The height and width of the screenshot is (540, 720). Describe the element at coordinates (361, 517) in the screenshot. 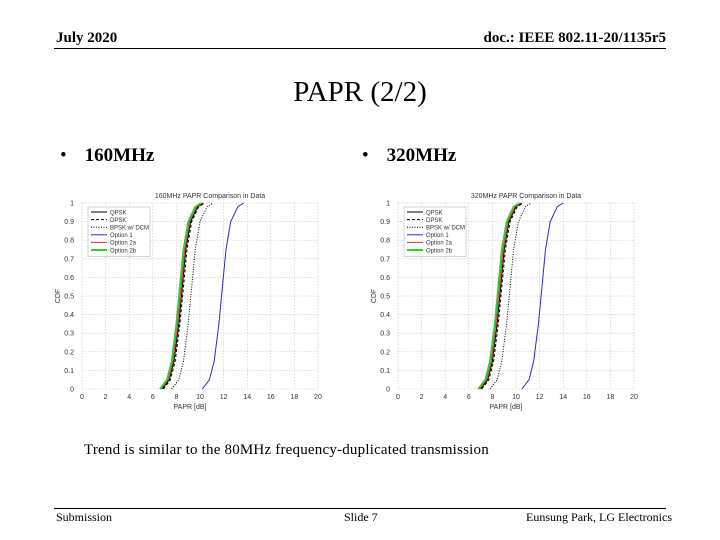

I see `footer-slide-number: Slide 7` at that location.